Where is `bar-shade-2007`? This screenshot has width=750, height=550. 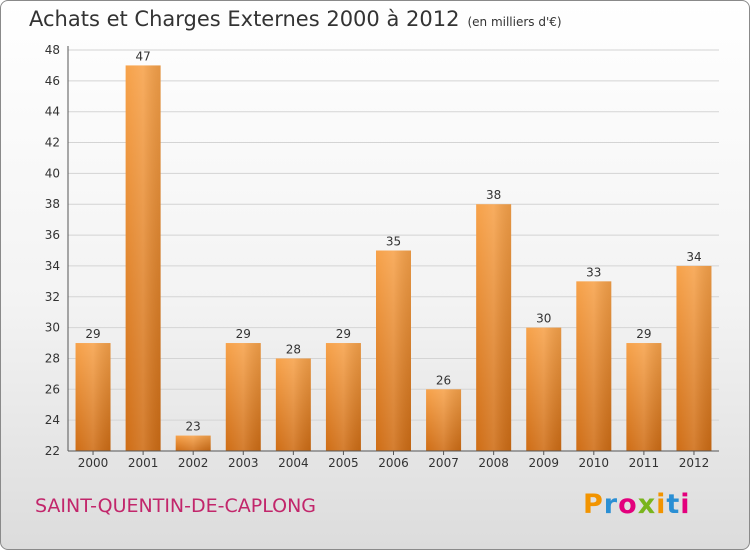 bar-shade-2007 is located at coordinates (444, 420).